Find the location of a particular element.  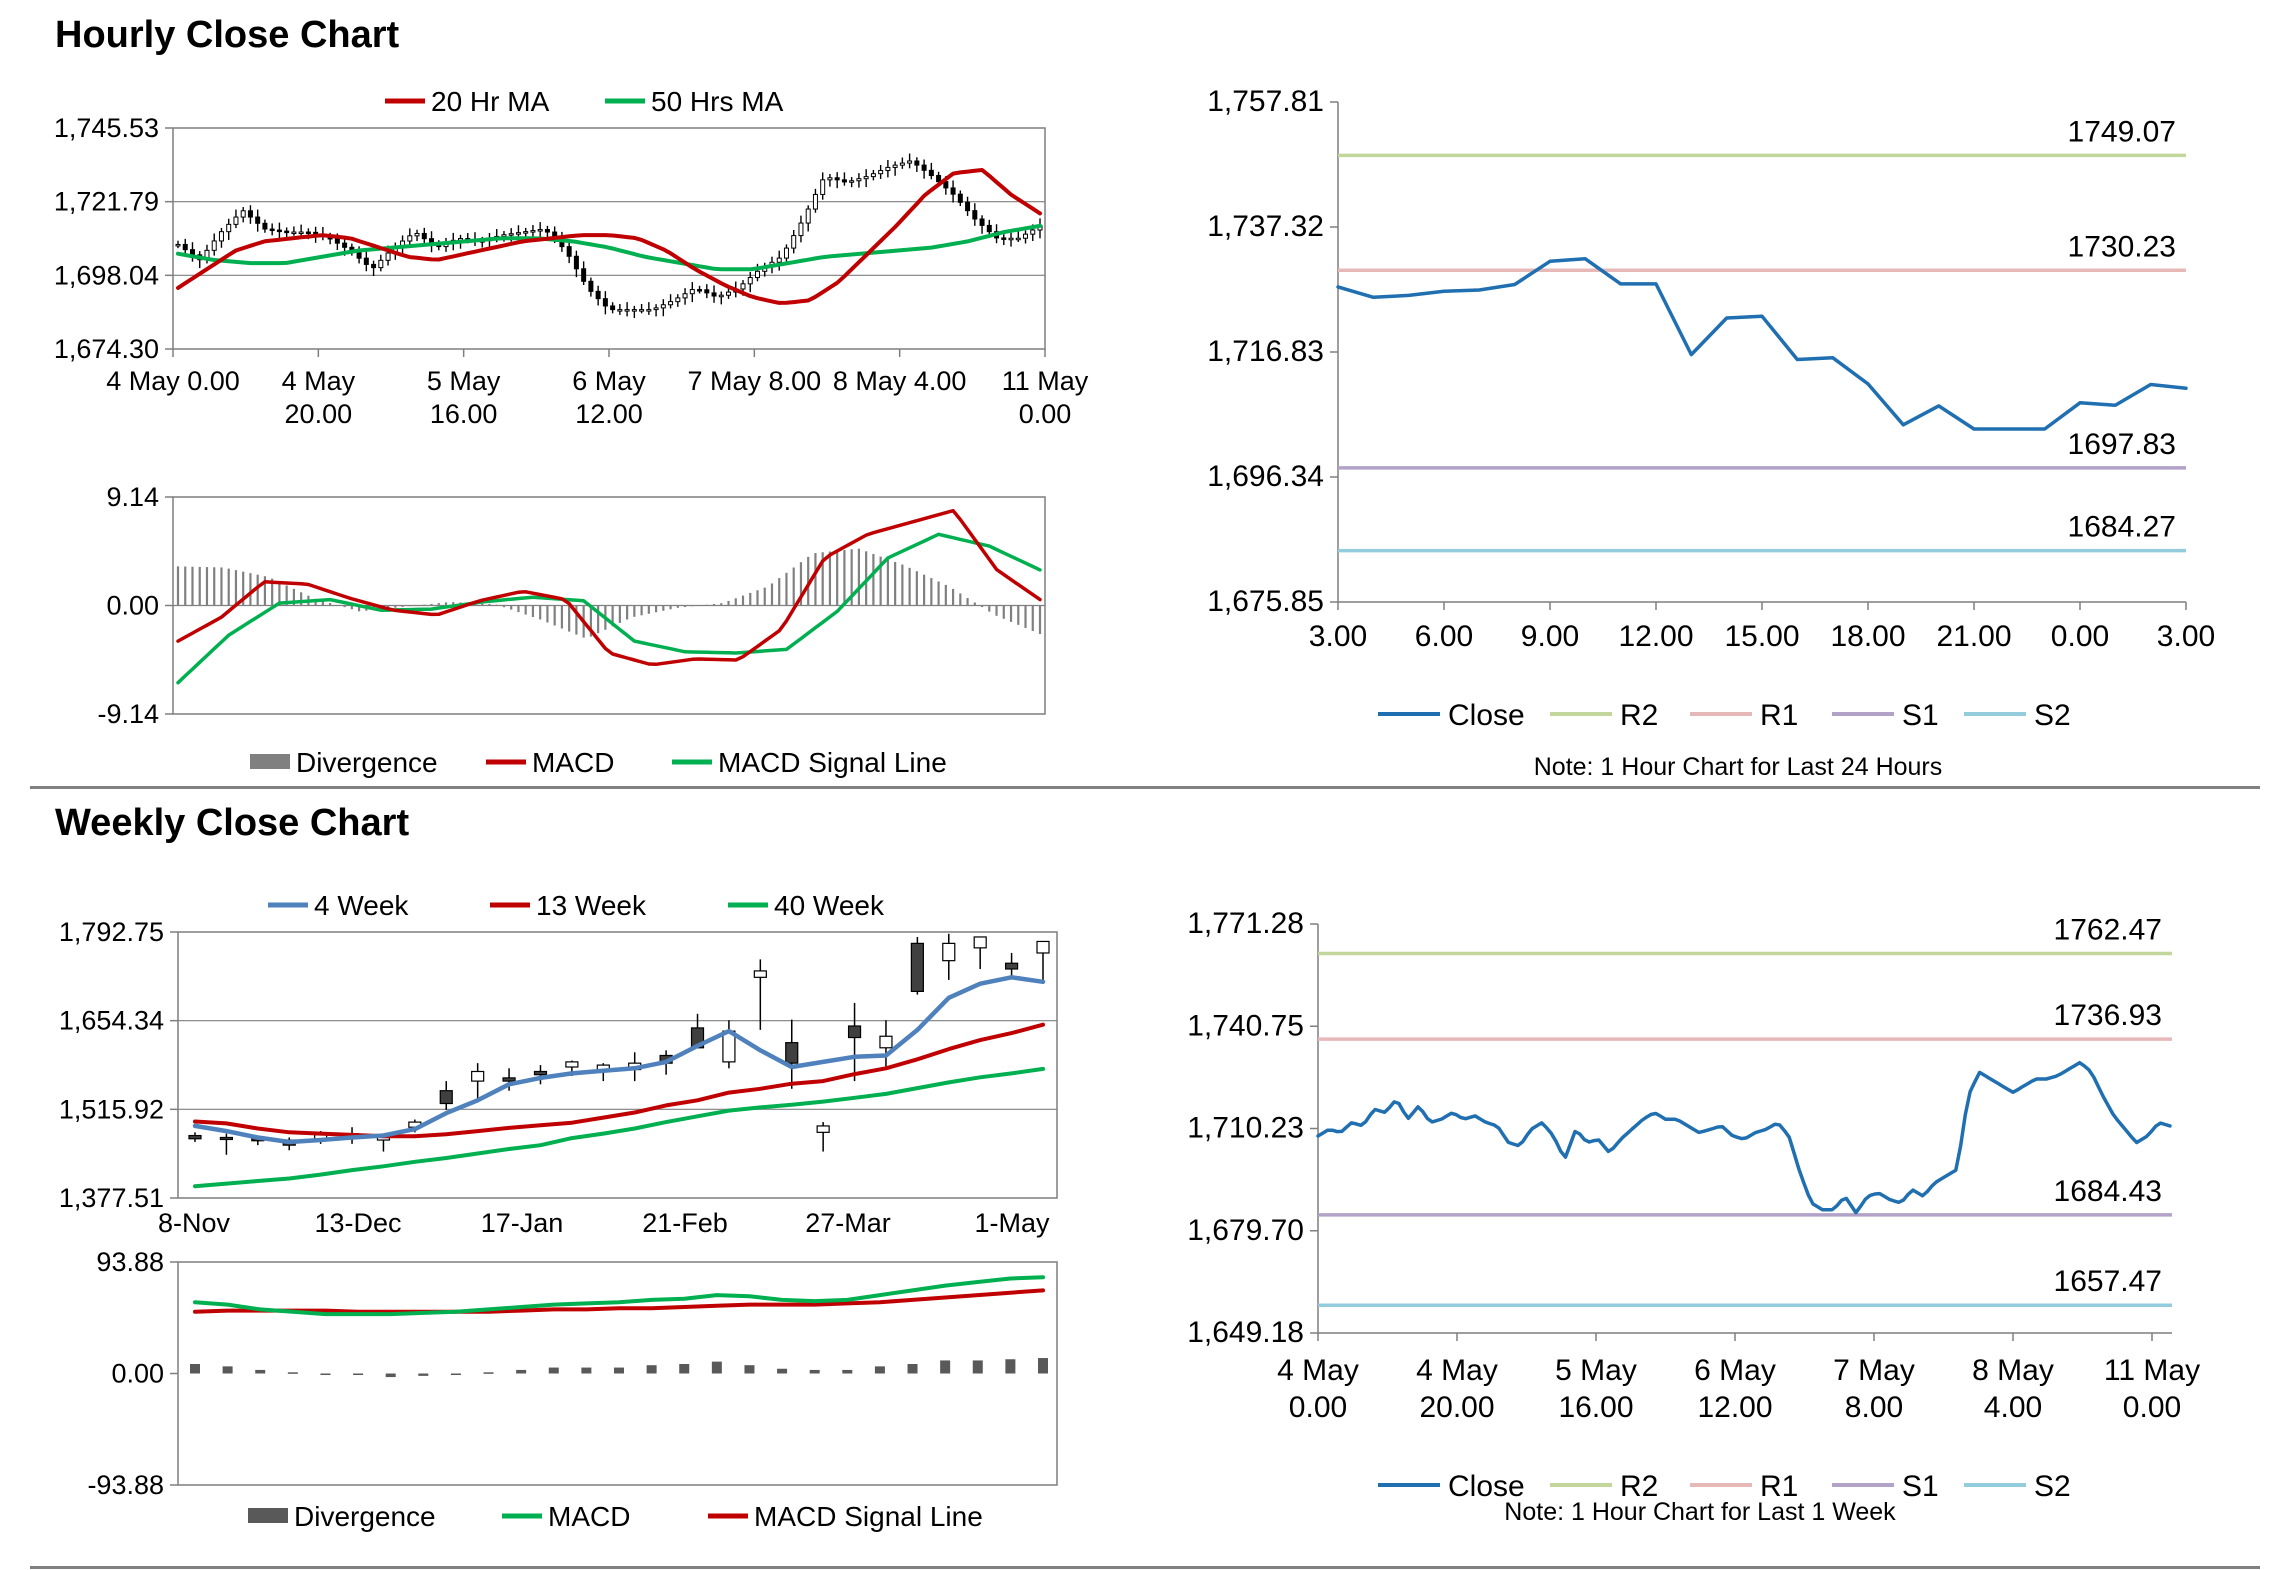

weekly-4week-ma-line is located at coordinates (619, 1060).